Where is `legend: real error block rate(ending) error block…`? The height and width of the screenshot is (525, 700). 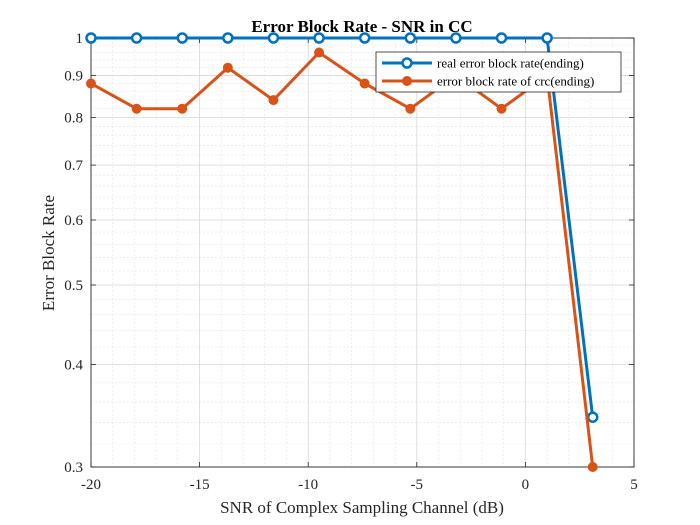
legend: real error block rate(ending) error block… is located at coordinates (498, 72).